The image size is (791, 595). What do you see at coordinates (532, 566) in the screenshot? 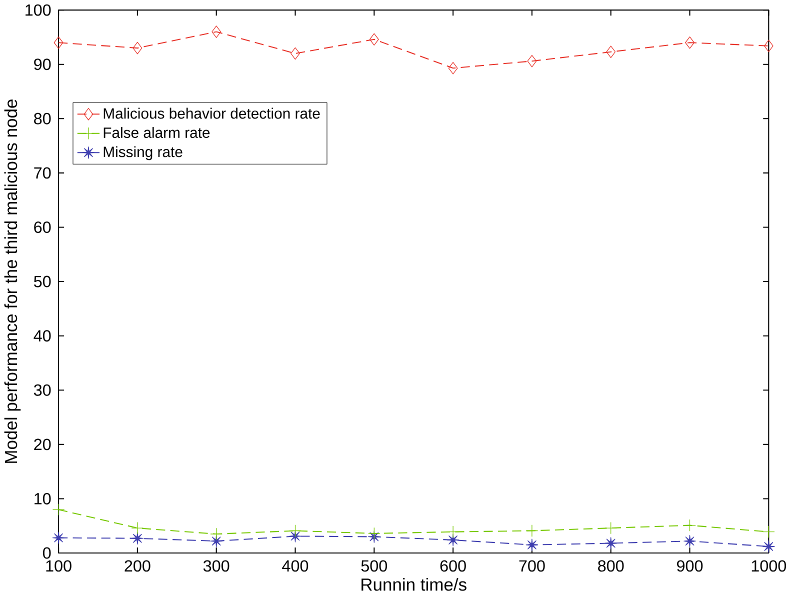
I see `x-tick-label: 700` at bounding box center [532, 566].